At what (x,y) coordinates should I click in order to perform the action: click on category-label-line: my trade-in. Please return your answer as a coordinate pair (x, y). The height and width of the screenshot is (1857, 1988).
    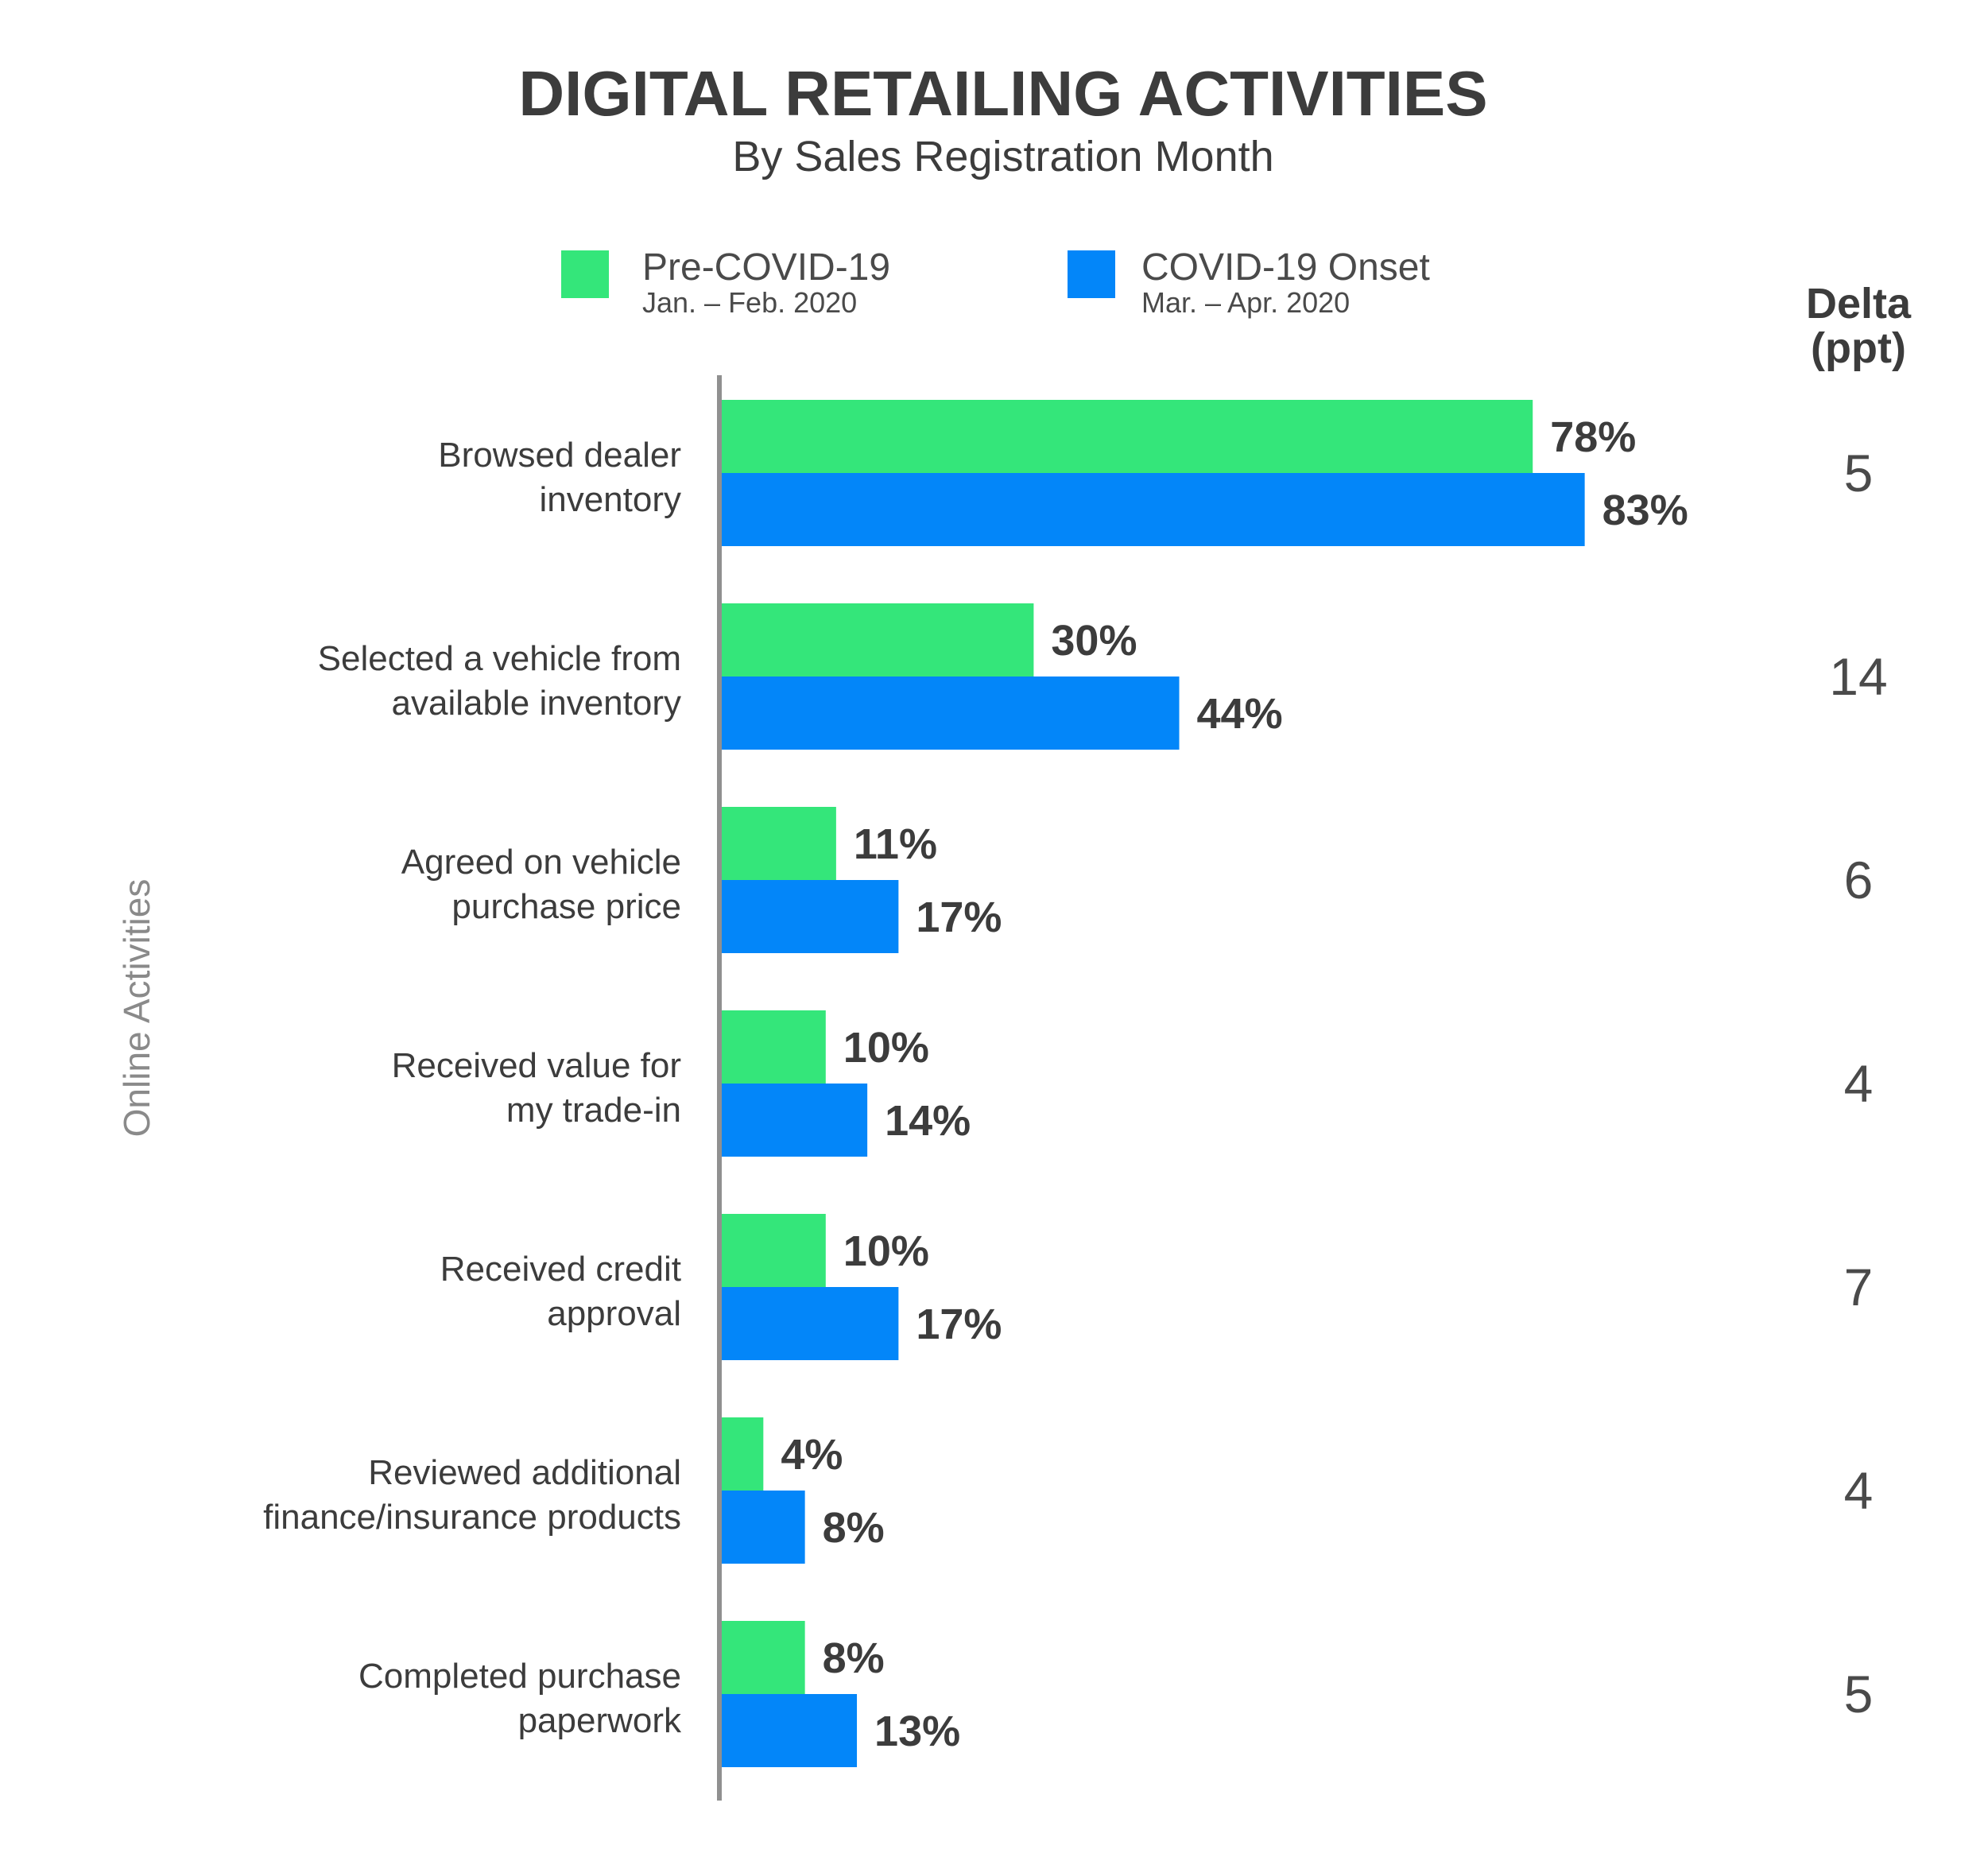
    Looking at the image, I should click on (593, 1110).